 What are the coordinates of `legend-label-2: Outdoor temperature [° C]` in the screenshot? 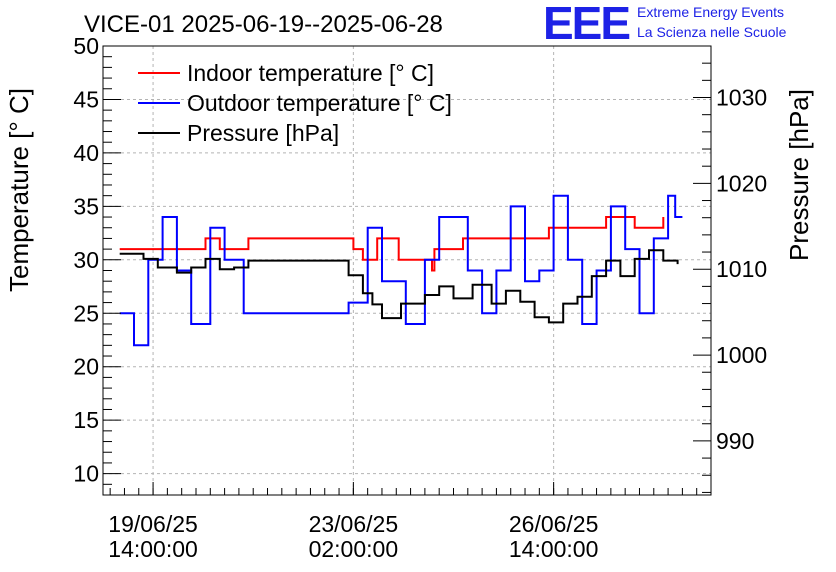 It's located at (319, 103).